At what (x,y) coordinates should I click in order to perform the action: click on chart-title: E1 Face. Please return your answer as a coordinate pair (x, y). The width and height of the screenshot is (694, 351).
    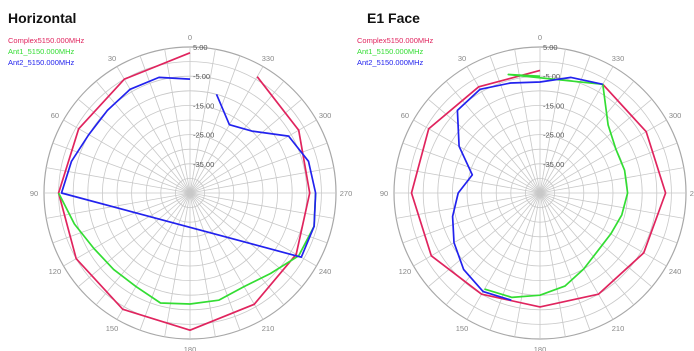
    Looking at the image, I should click on (393, 18).